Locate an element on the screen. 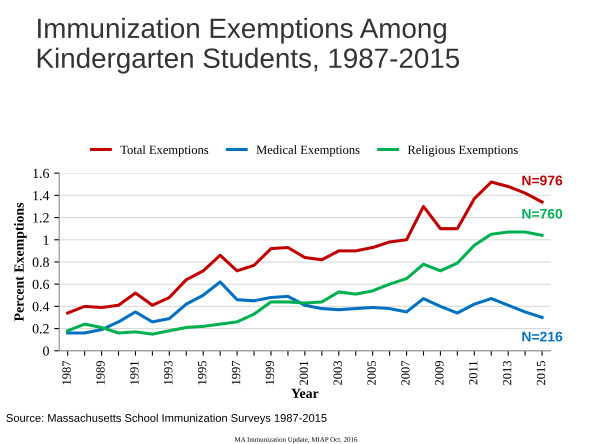  annotation: N=760 is located at coordinates (542, 213).